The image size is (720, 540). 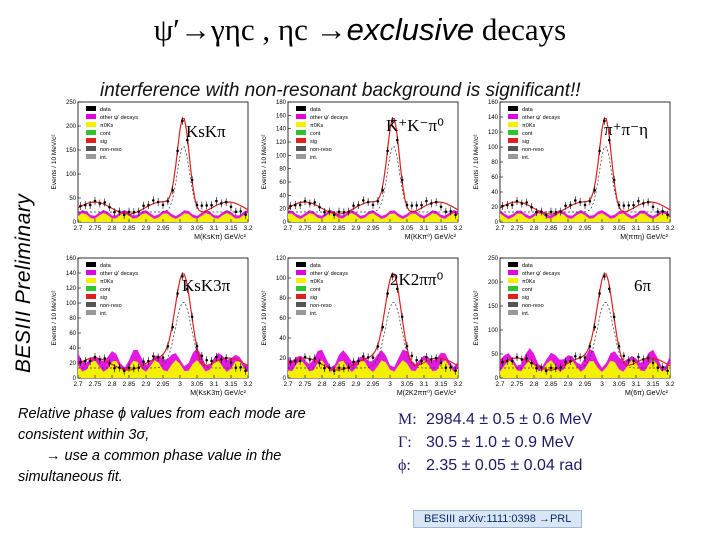 I want to click on note-line-2: consistent within 3σ,, so click(x=84, y=435).